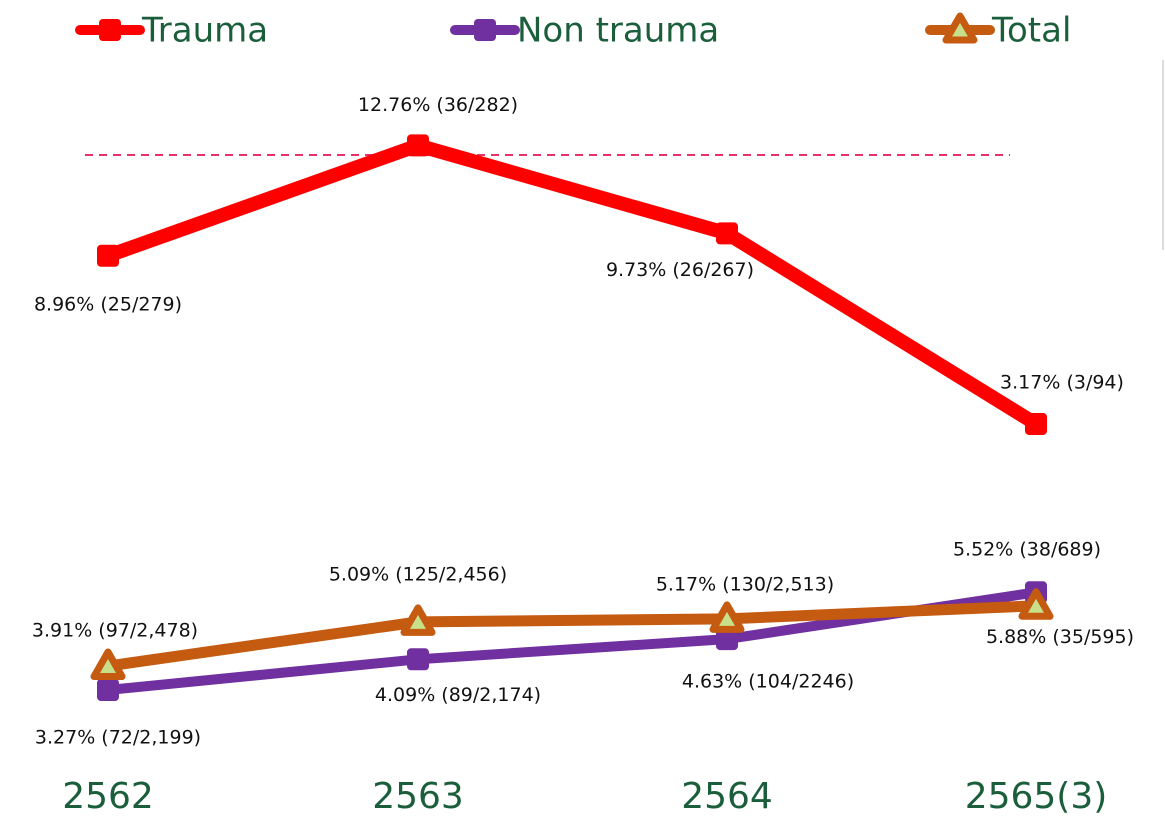 The height and width of the screenshot is (821, 1165). What do you see at coordinates (1027, 549) in the screenshot?
I see `data-label: 5.52% (38/689)` at bounding box center [1027, 549].